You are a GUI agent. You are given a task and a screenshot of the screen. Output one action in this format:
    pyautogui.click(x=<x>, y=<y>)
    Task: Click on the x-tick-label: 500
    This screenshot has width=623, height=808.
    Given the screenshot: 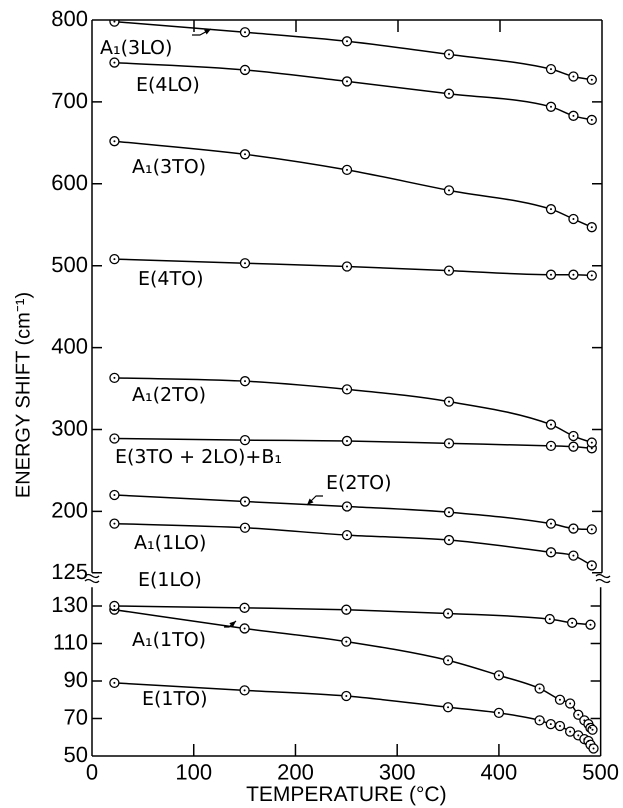 What is the action you would take?
    pyautogui.click(x=601, y=771)
    